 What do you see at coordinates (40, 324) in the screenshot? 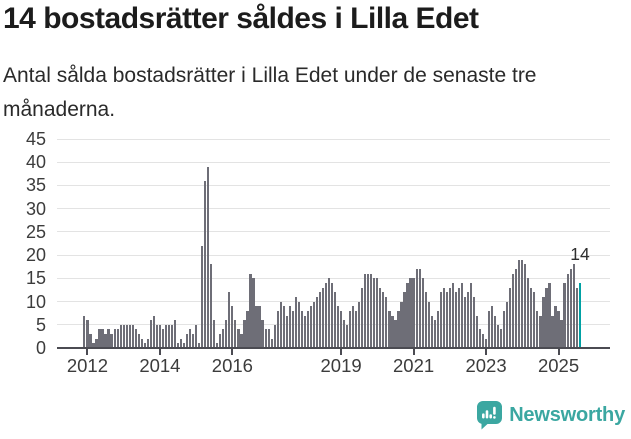
I see `y-axis-label: 5` at bounding box center [40, 324].